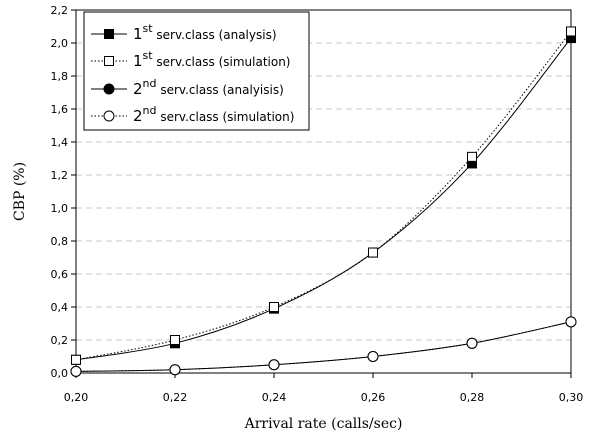  I want to click on legend-item: 2nd serv.class (analyisis), so click(187, 87).